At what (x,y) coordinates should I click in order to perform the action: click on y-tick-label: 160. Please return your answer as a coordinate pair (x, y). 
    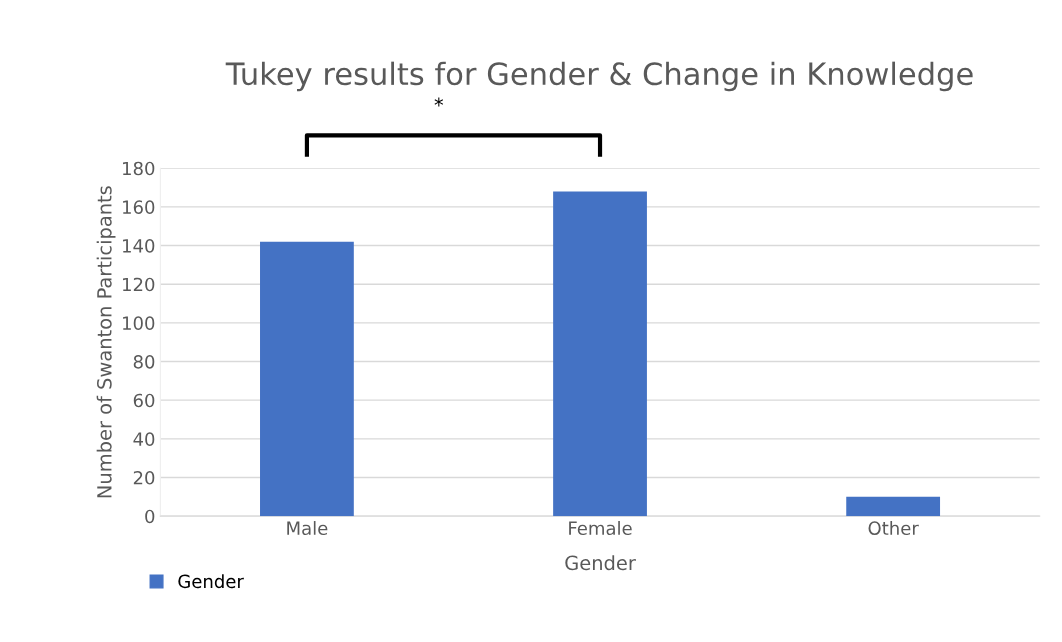
    Looking at the image, I should click on (139, 207).